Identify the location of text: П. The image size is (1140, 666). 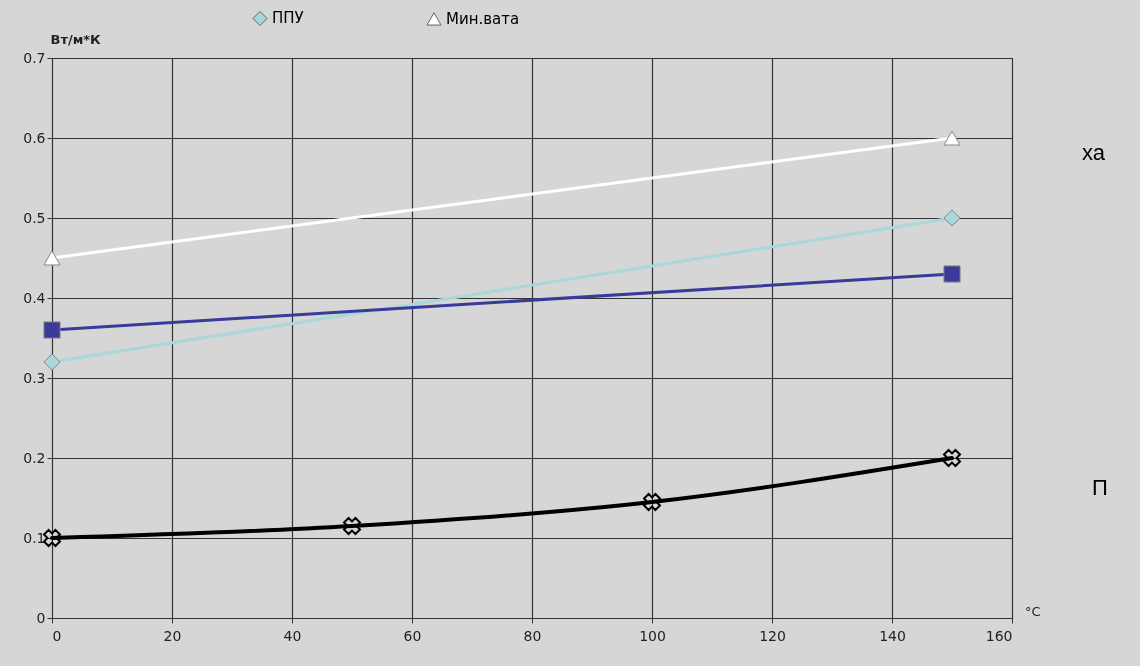
(1100, 487).